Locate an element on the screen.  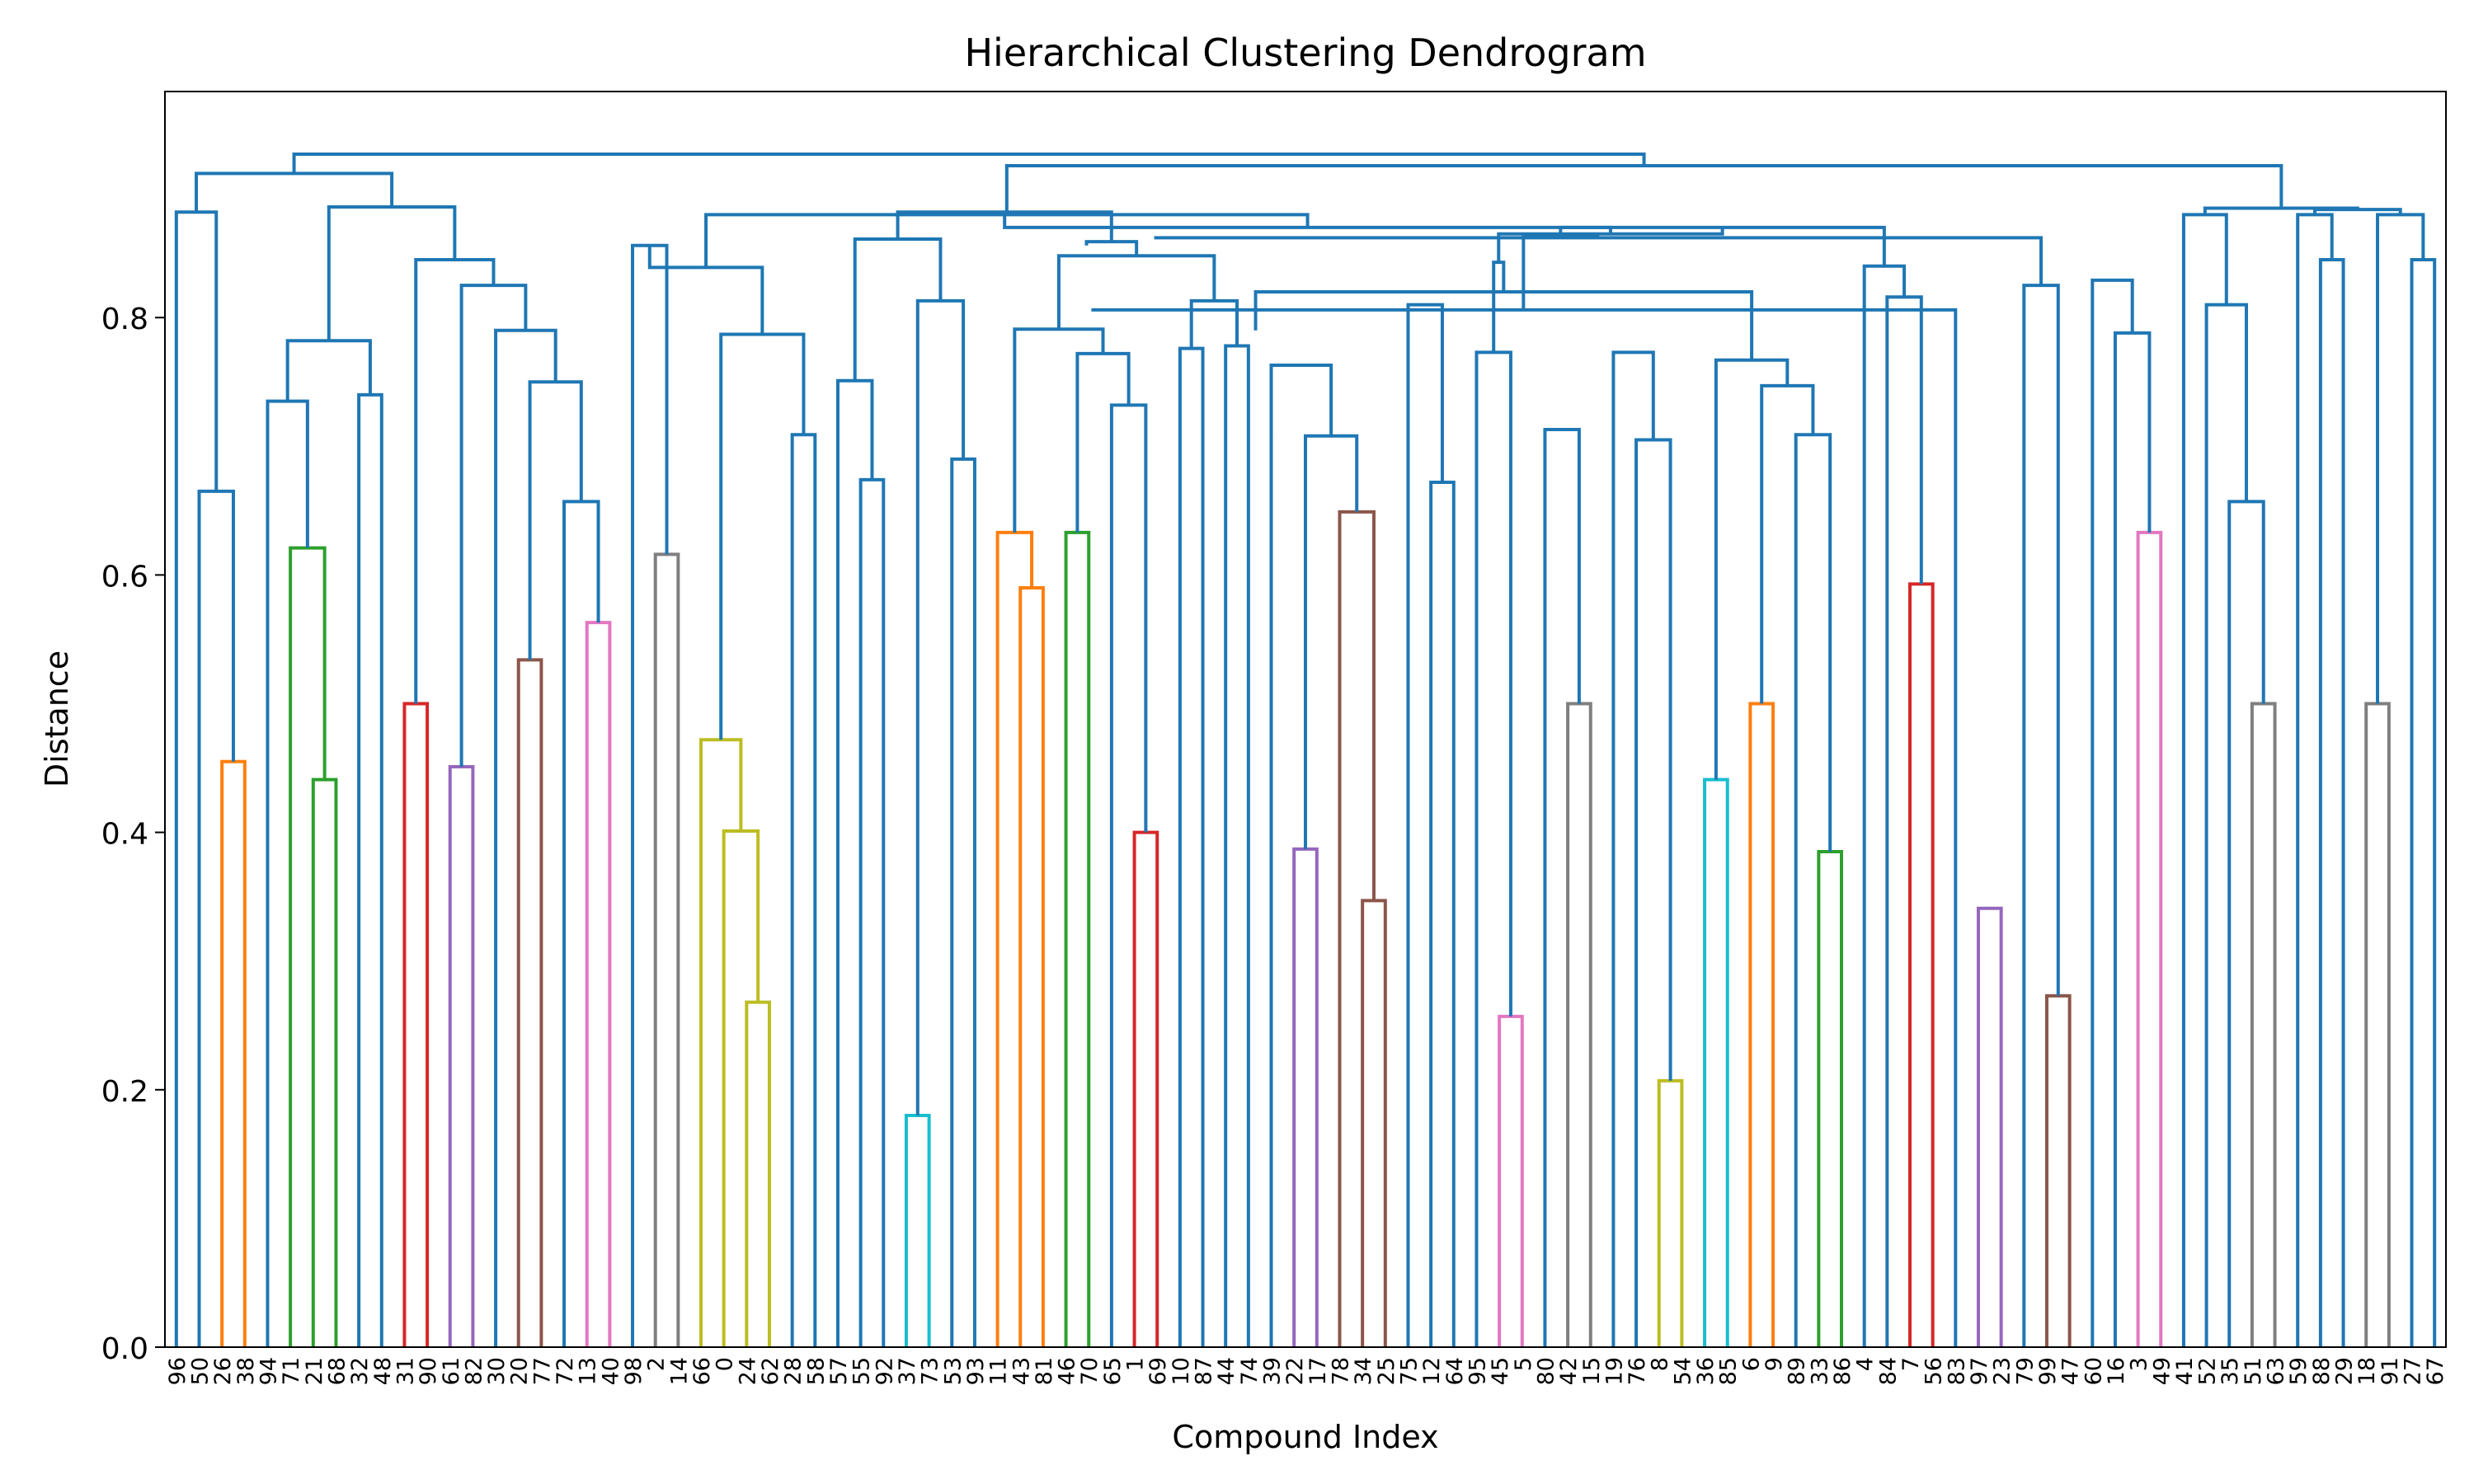
leaf-label: 21 is located at coordinates (314, 1371).